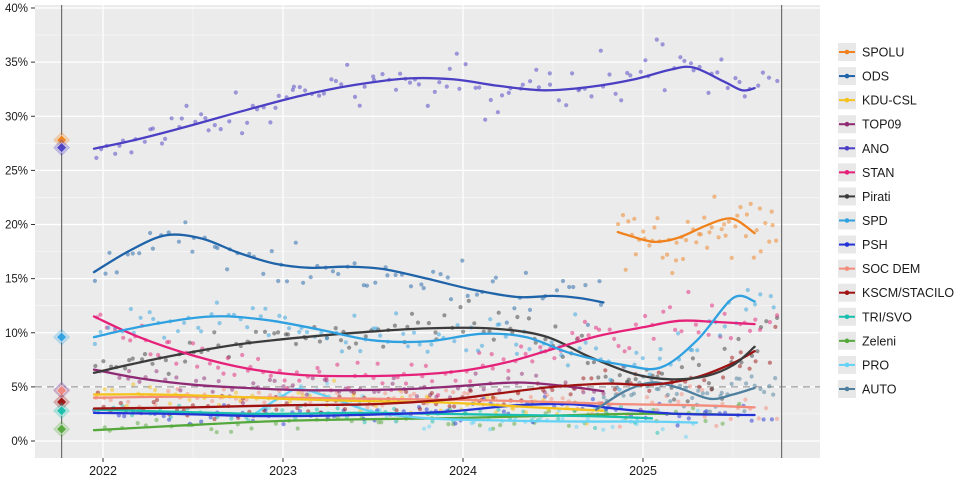 The height and width of the screenshot is (480, 960). What do you see at coordinates (62, 337) in the screenshot?
I see `election-marker-spd` at bounding box center [62, 337].